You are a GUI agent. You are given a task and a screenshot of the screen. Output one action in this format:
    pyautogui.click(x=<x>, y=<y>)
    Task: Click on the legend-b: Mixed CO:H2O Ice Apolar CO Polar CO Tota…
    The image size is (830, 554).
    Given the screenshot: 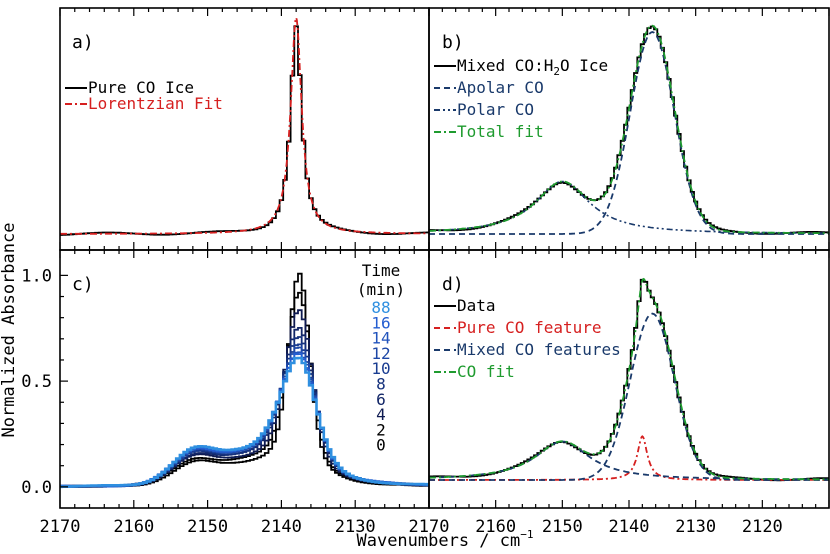 What is the action you would take?
    pyautogui.click(x=521, y=98)
    